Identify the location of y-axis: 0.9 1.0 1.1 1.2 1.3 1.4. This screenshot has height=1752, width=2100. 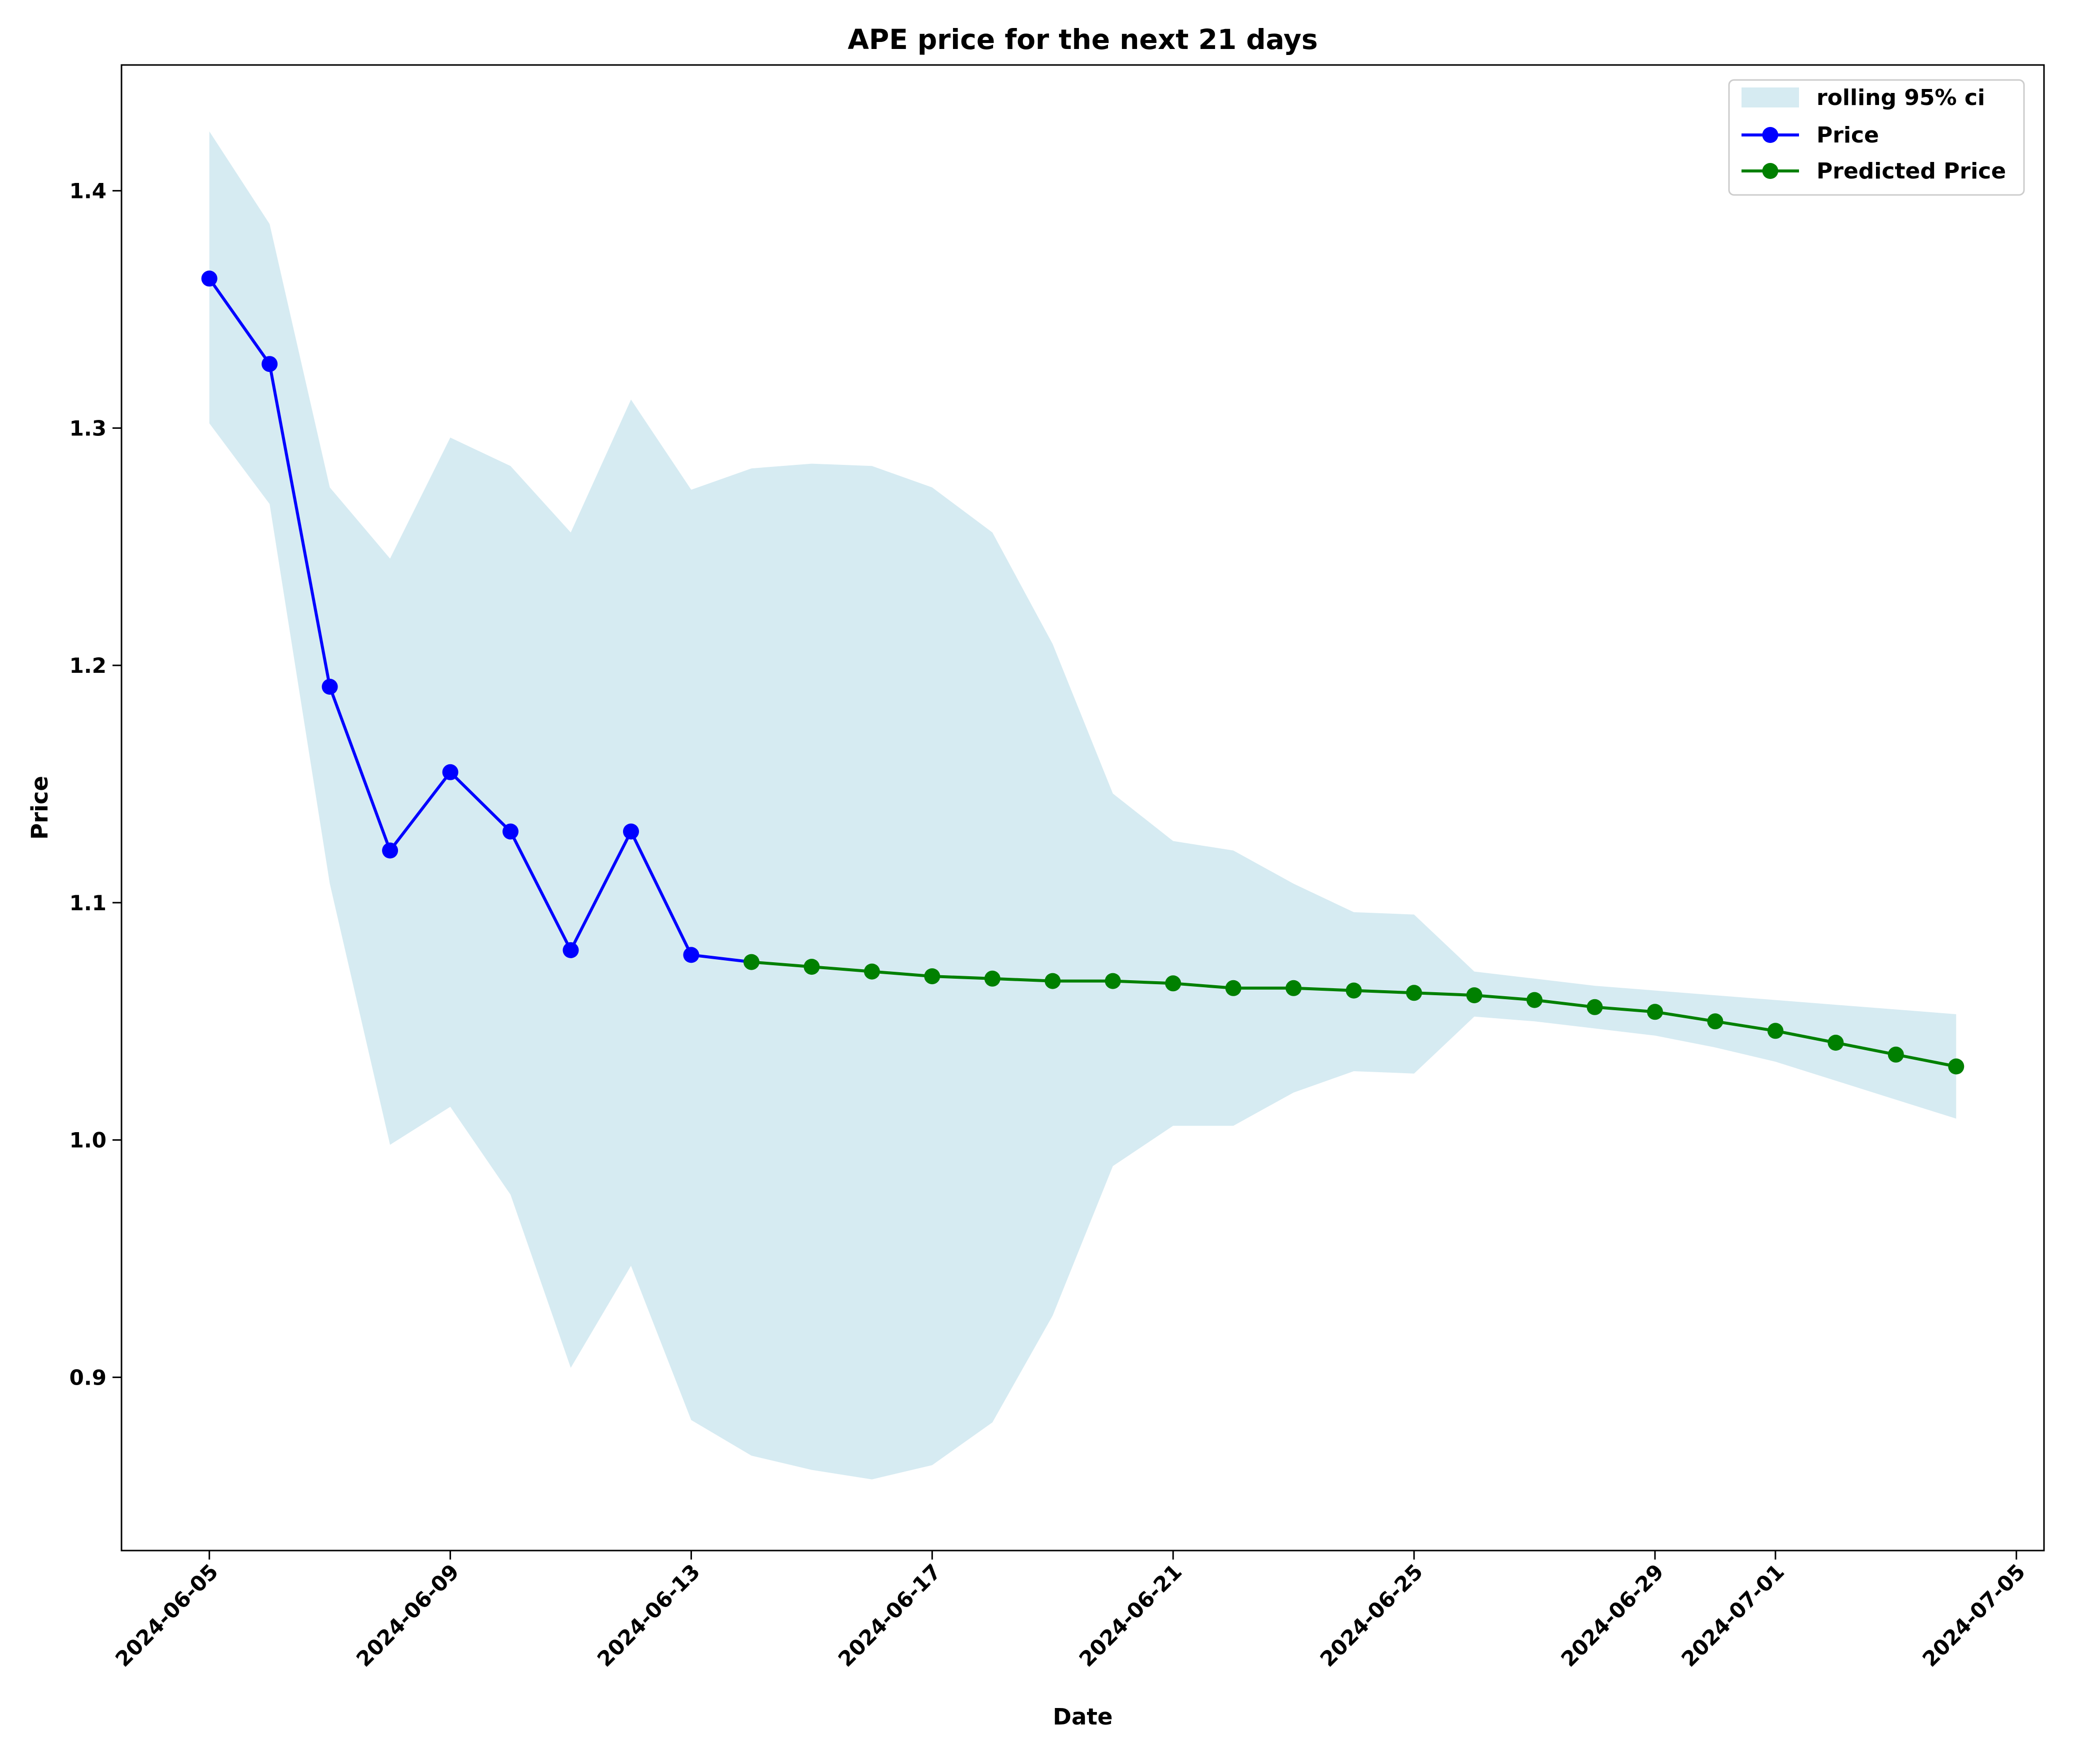
(96, 784).